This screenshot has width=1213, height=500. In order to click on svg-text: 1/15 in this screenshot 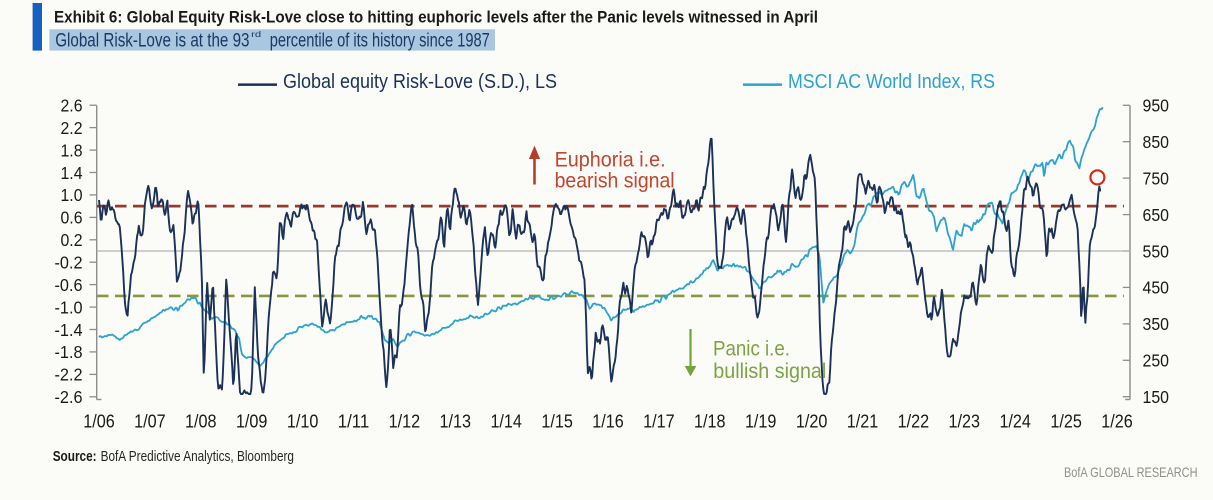, I will do `click(557, 422)`.